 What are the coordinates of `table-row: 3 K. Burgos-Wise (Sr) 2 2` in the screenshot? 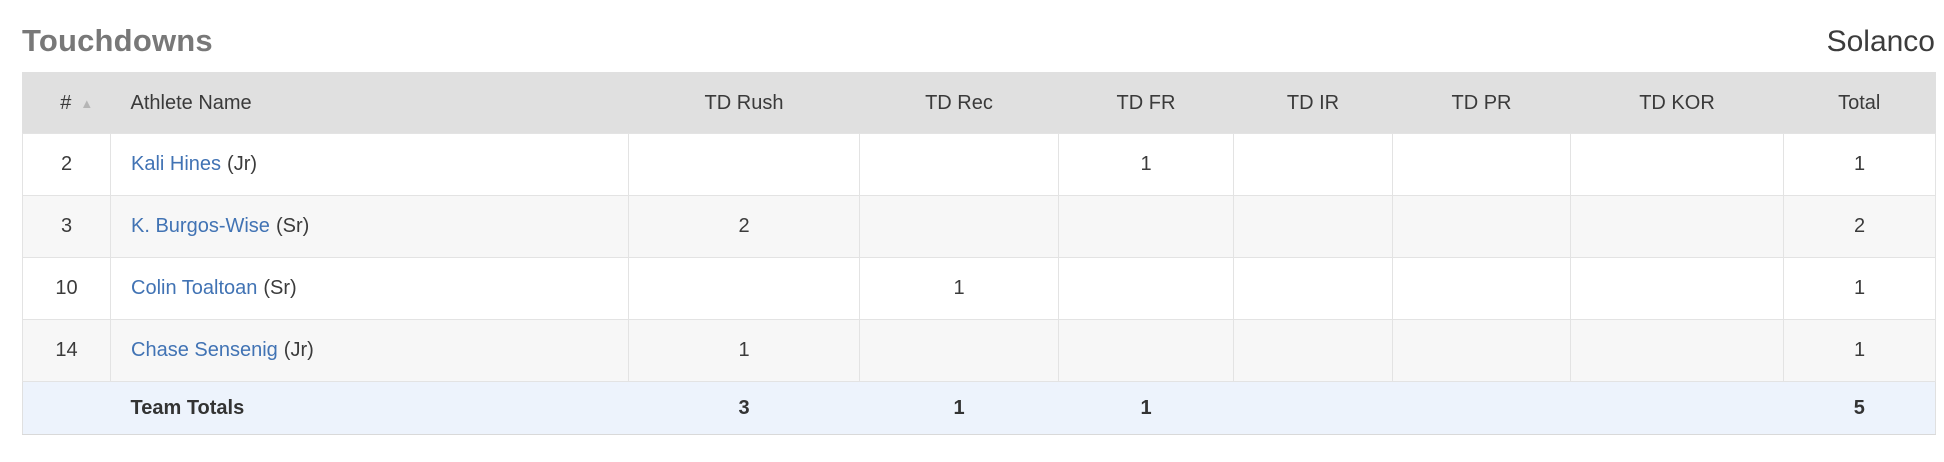 It's located at (979, 226).